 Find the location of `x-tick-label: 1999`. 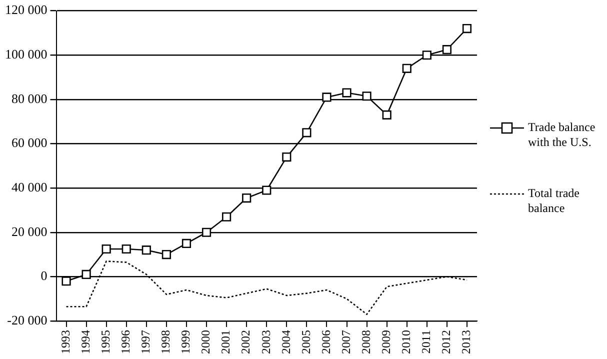

x-tick-label: 1999 is located at coordinates (185, 342).